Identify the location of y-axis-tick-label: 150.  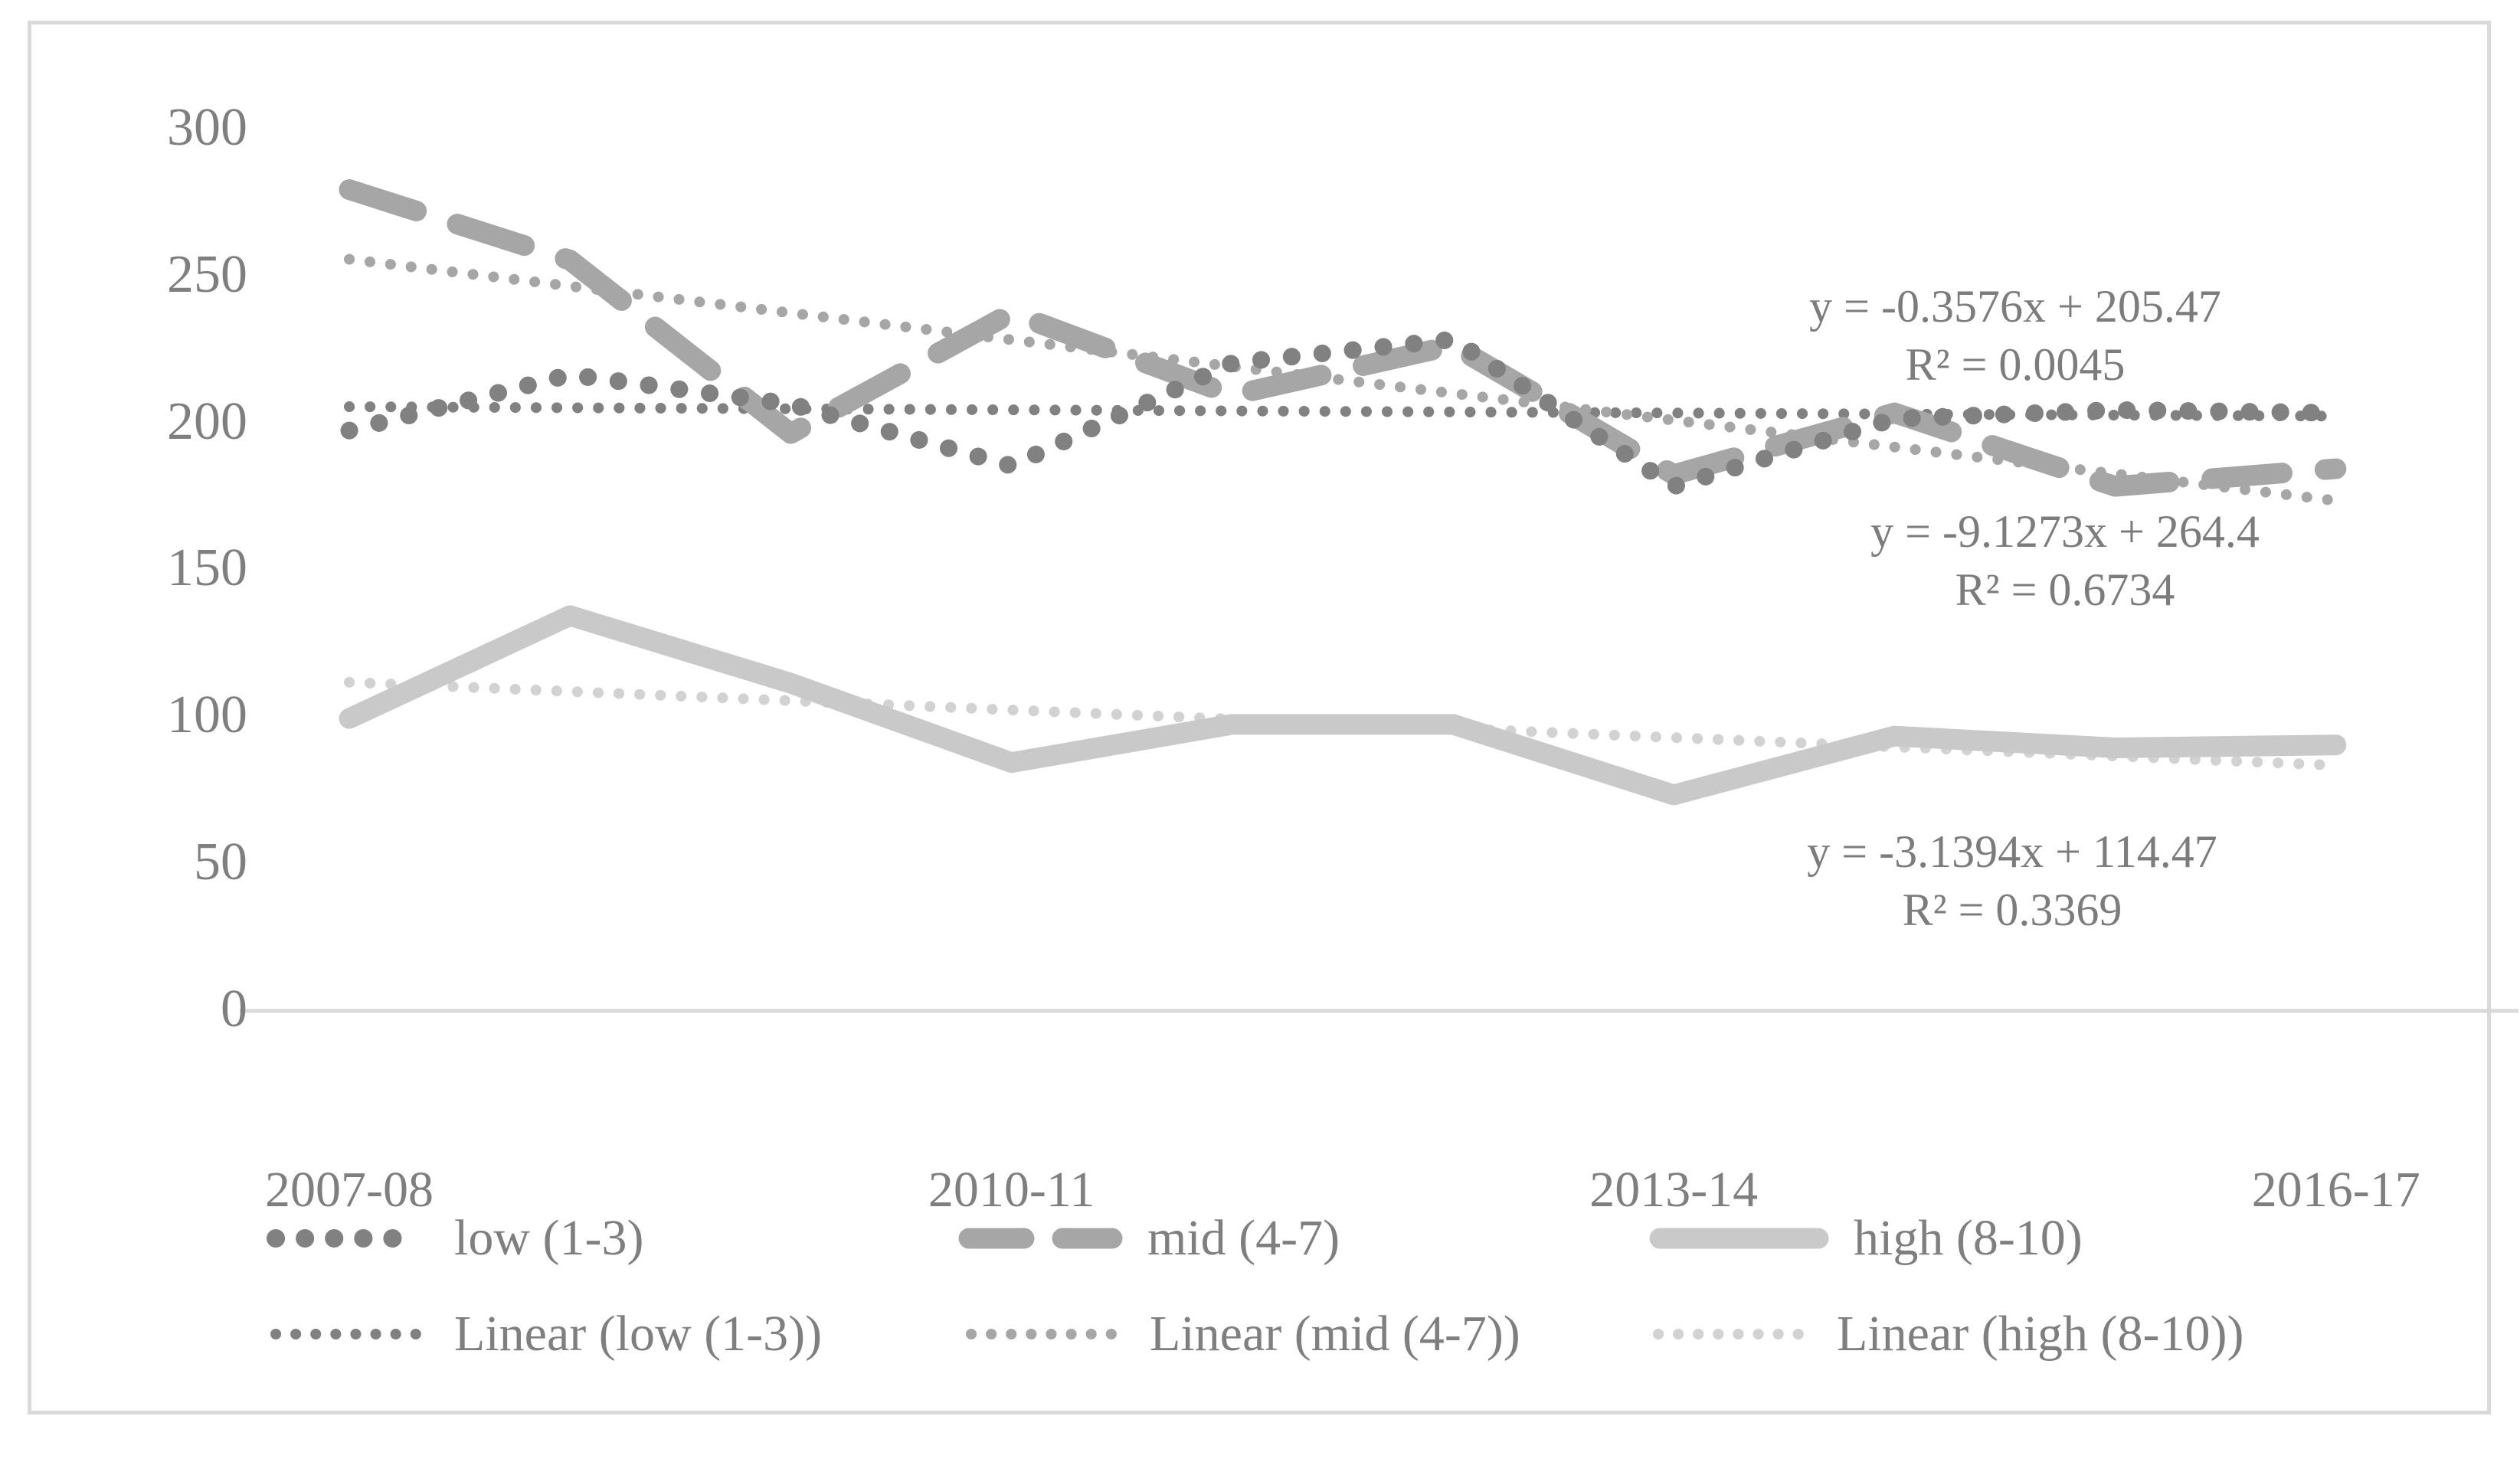
(207, 568).